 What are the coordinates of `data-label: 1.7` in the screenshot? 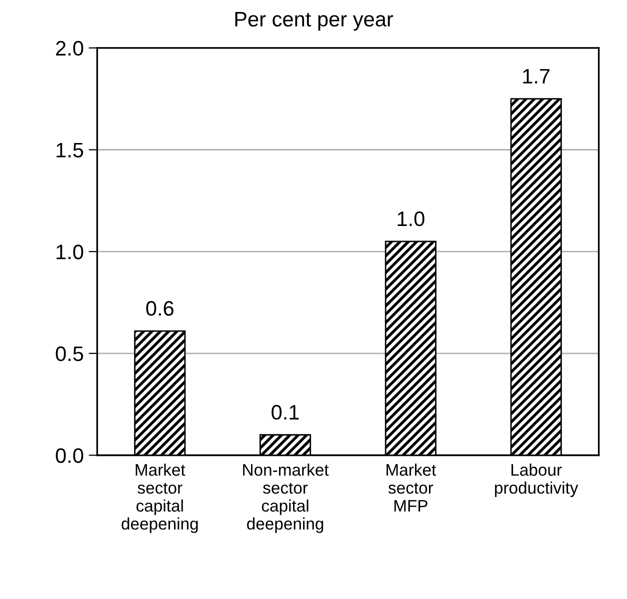 It's located at (536, 76).